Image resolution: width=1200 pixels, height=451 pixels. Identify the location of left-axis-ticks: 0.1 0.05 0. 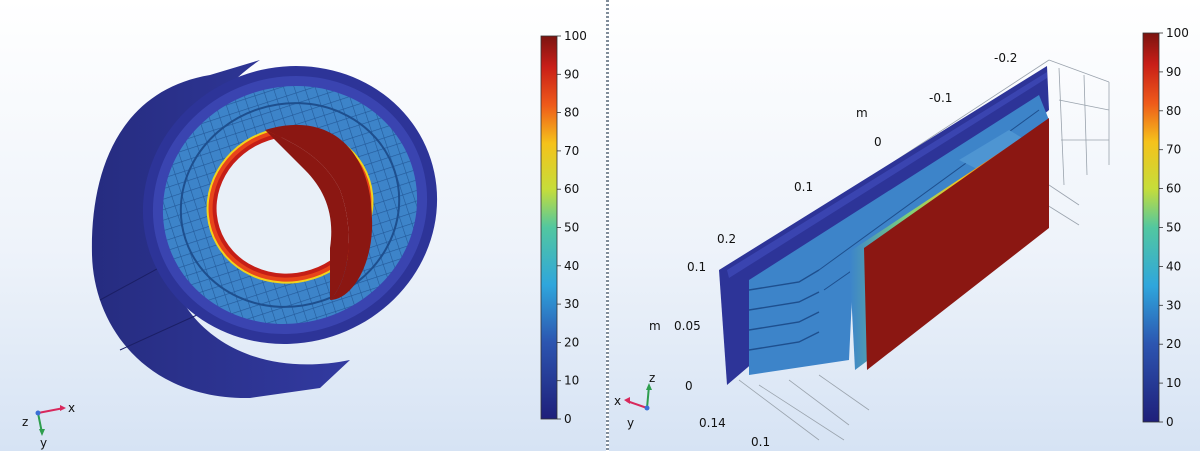
(690, 326).